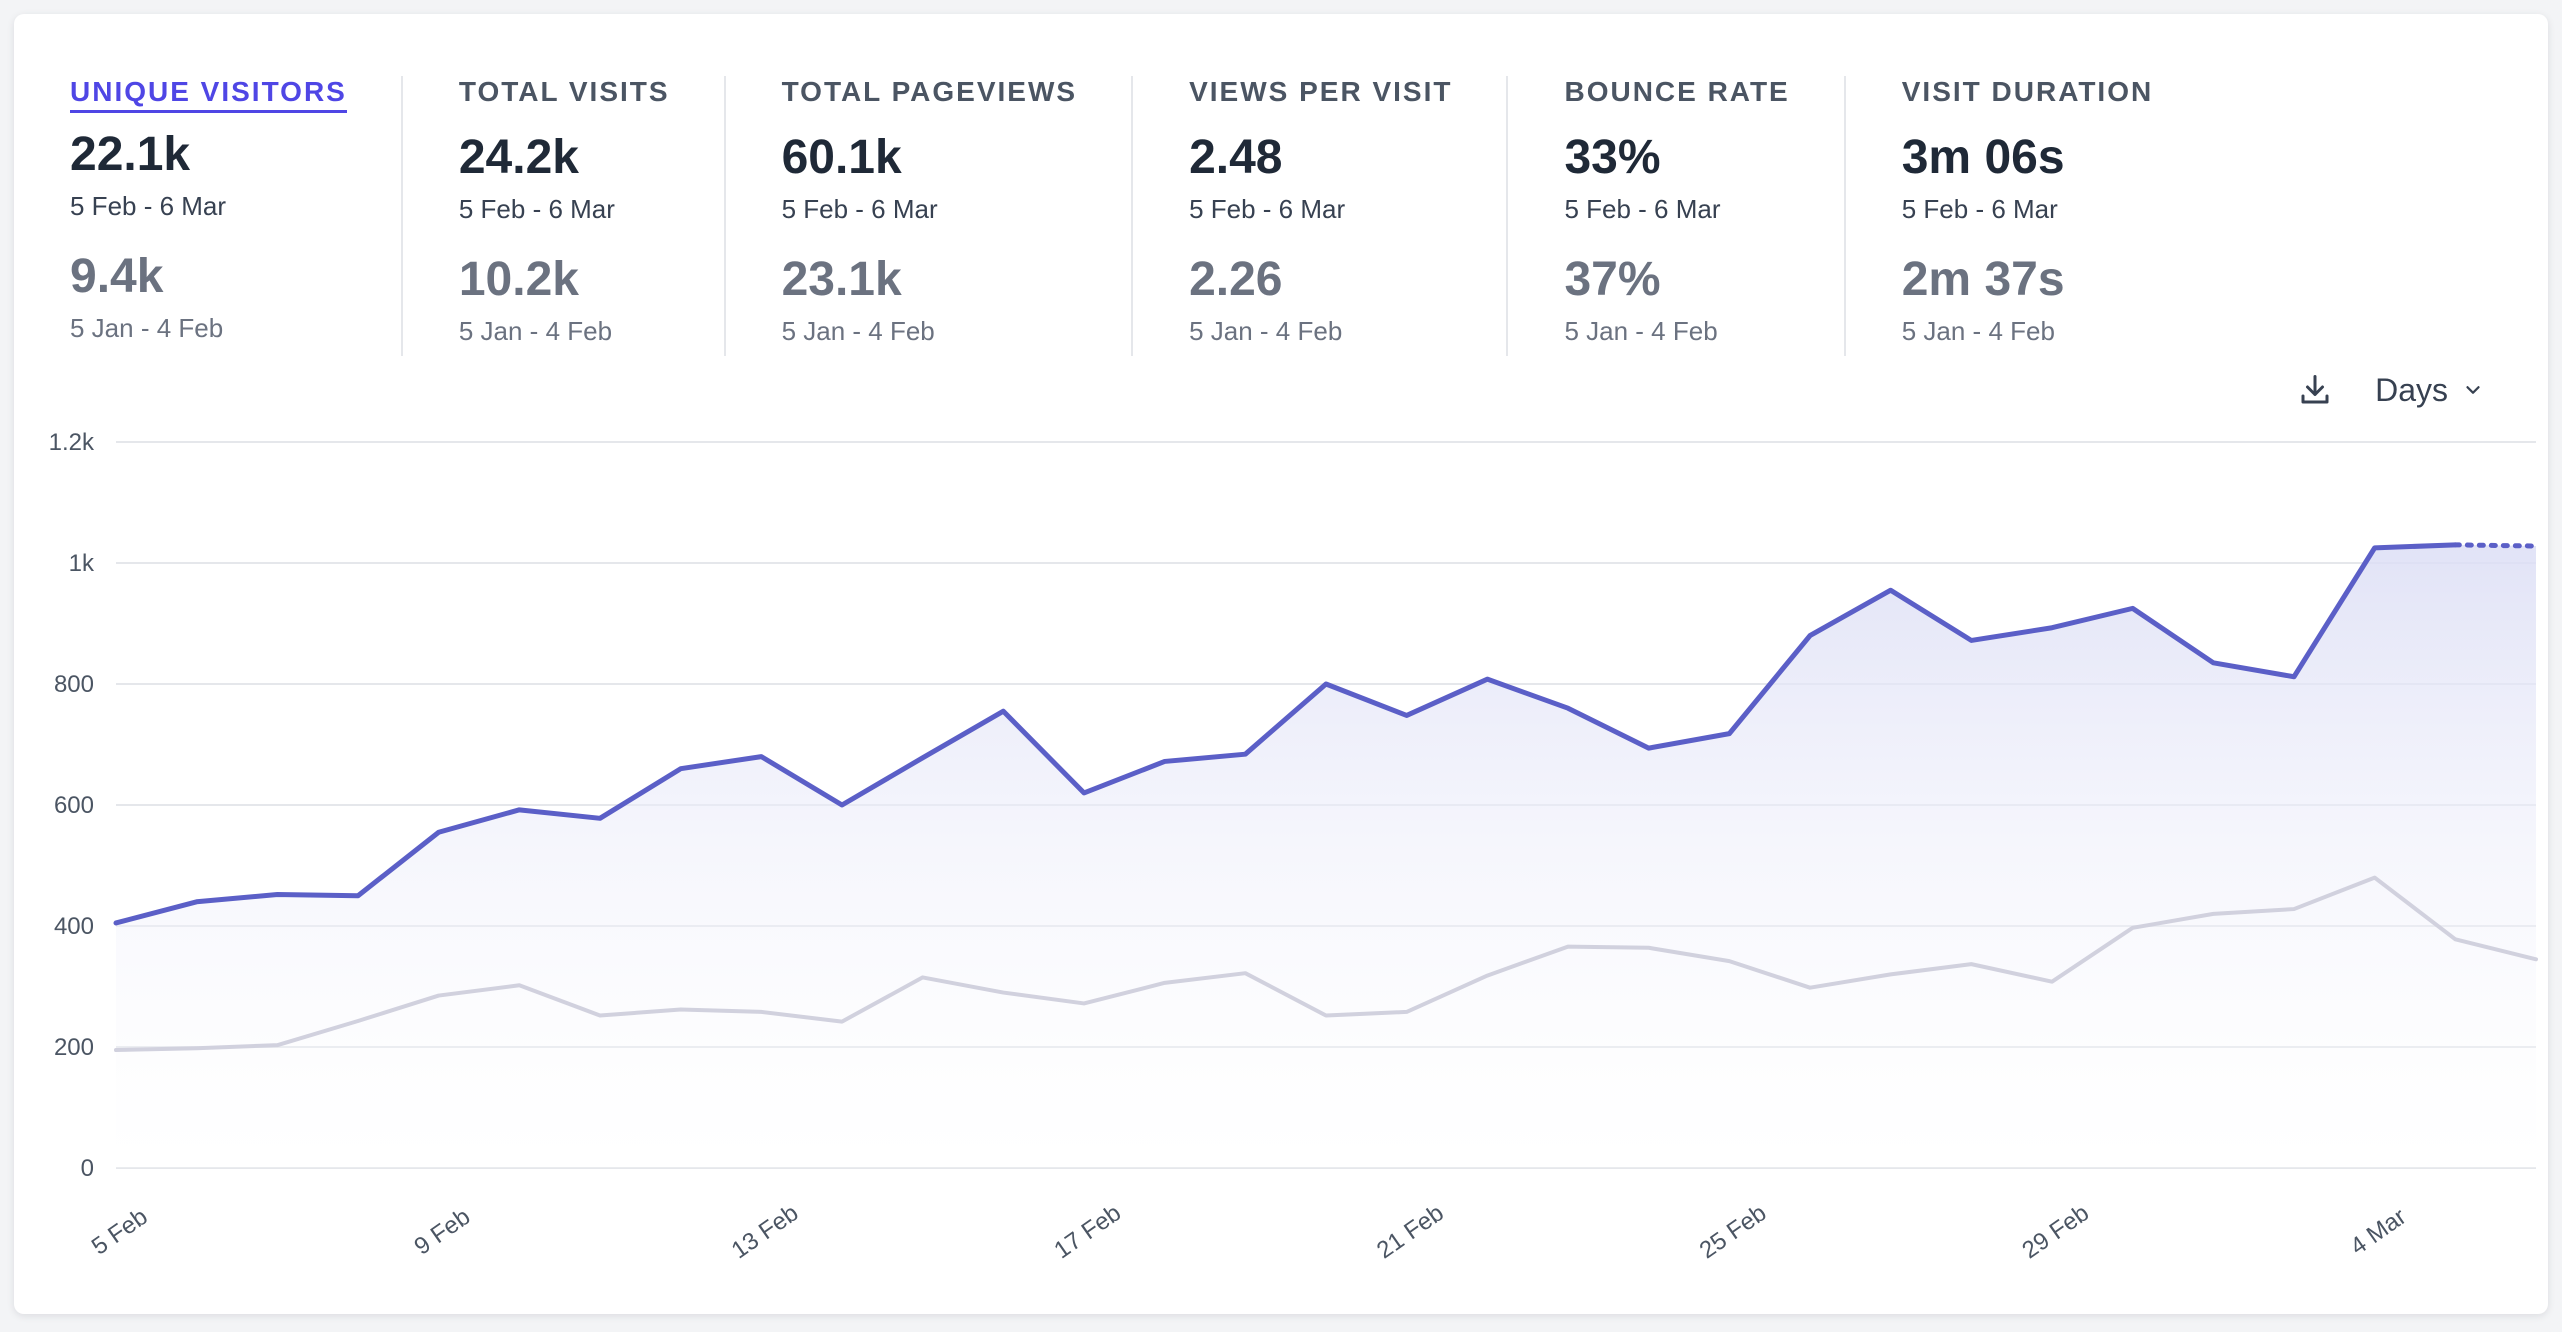 The height and width of the screenshot is (1332, 2562). Describe the element at coordinates (87, 1168) in the screenshot. I see `y-tick-label: 0` at that location.